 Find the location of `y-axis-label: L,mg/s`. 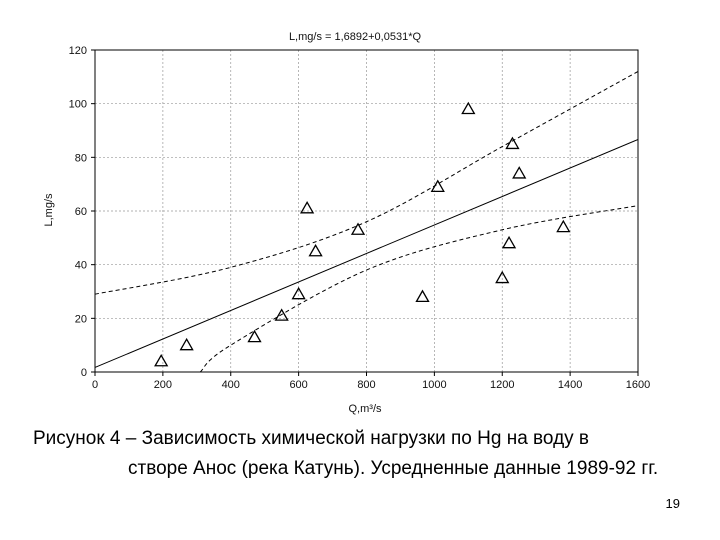

y-axis-label: L,mg/s is located at coordinates (49, 210).